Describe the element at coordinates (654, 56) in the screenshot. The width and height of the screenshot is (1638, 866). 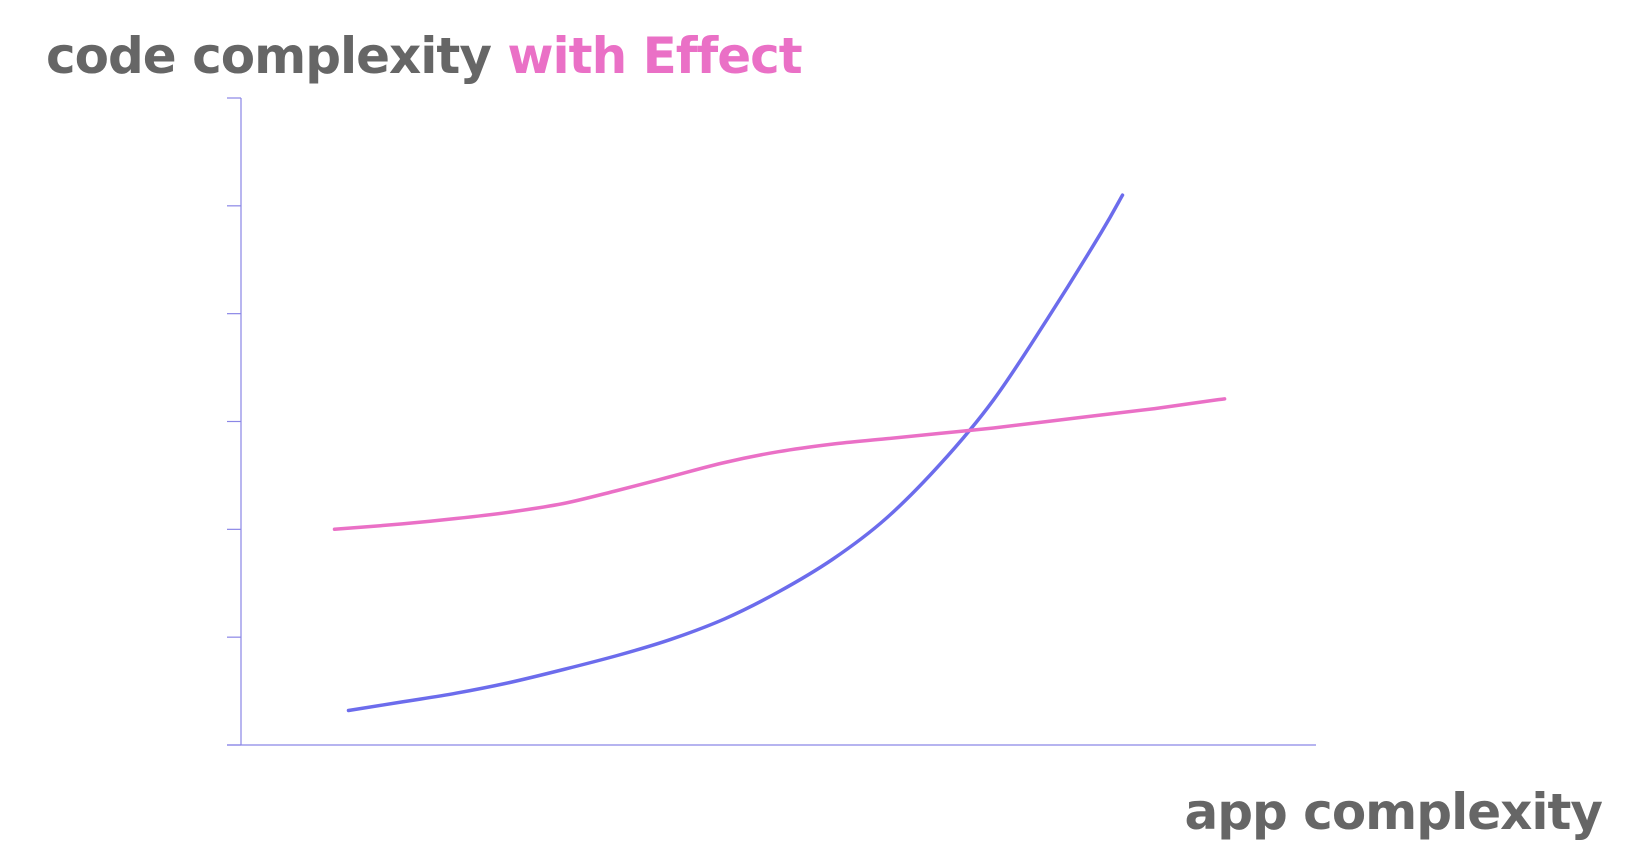
I see `chart-title-highlight: with Effect` at that location.